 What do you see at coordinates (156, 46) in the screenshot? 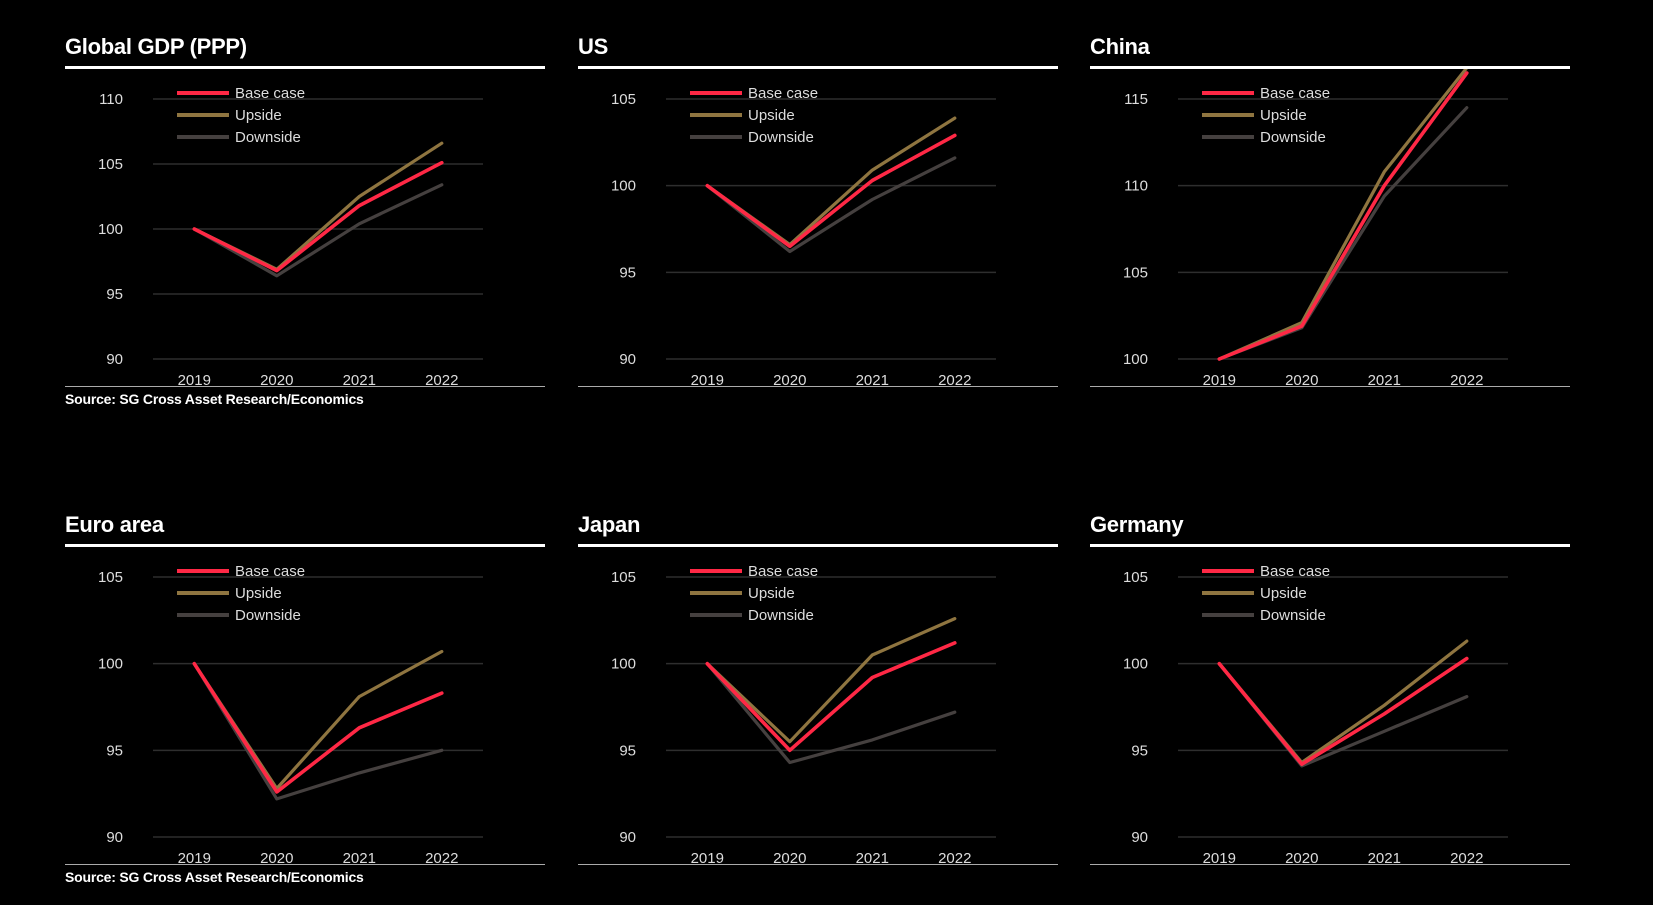
I see `chart-title: Global GDP (PPP)` at bounding box center [156, 46].